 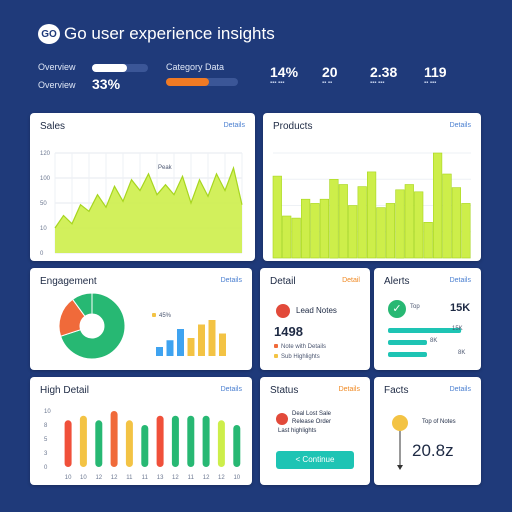 What do you see at coordinates (142, 445) in the screenshot?
I see `high-detail-bar-chart: 10 8 5 3 0 10 10 12 12 11 11 13 12 11 12 12 10` at bounding box center [142, 445].